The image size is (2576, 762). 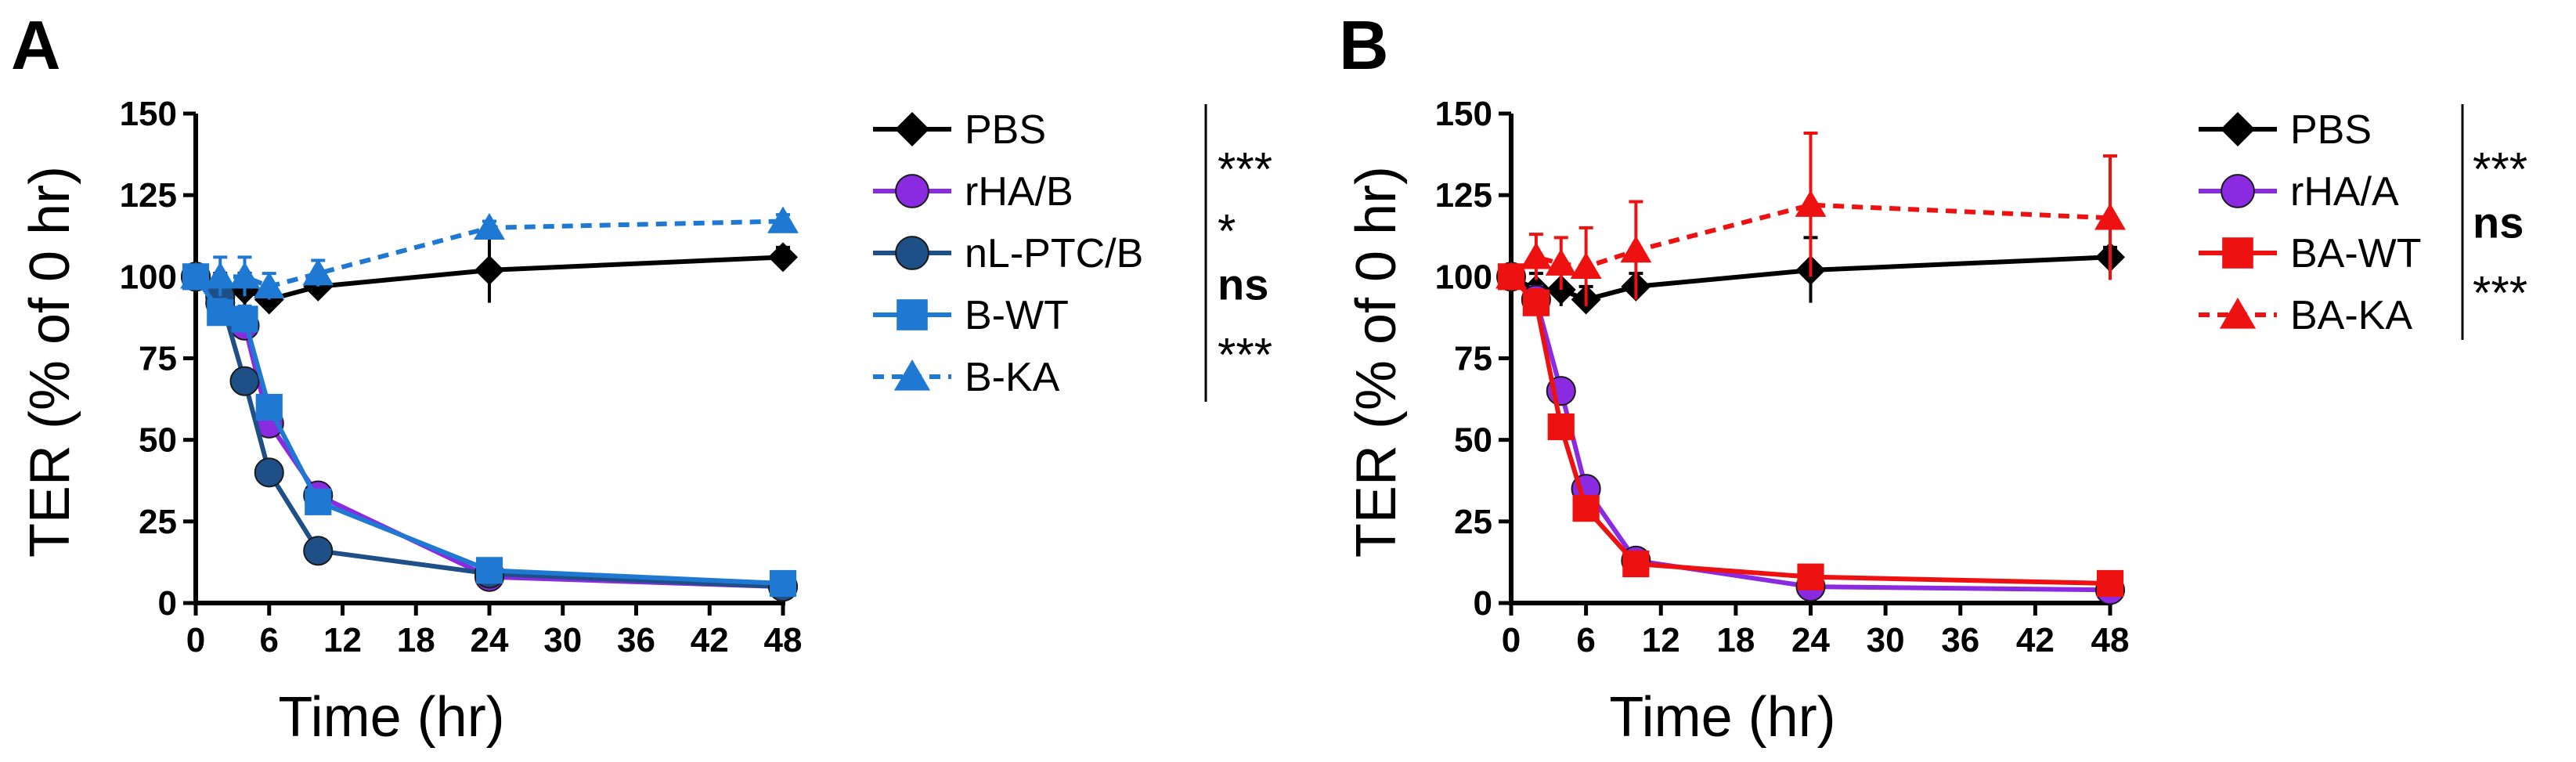 What do you see at coordinates (158, 440) in the screenshot?
I see `y-tick-label-a: 50` at bounding box center [158, 440].